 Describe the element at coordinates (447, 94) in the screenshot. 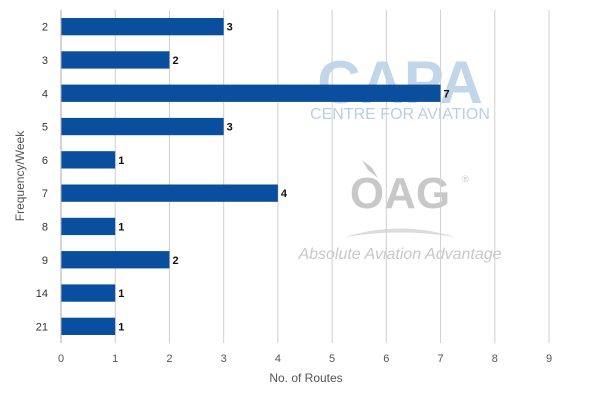

I see `data-label: 7` at that location.